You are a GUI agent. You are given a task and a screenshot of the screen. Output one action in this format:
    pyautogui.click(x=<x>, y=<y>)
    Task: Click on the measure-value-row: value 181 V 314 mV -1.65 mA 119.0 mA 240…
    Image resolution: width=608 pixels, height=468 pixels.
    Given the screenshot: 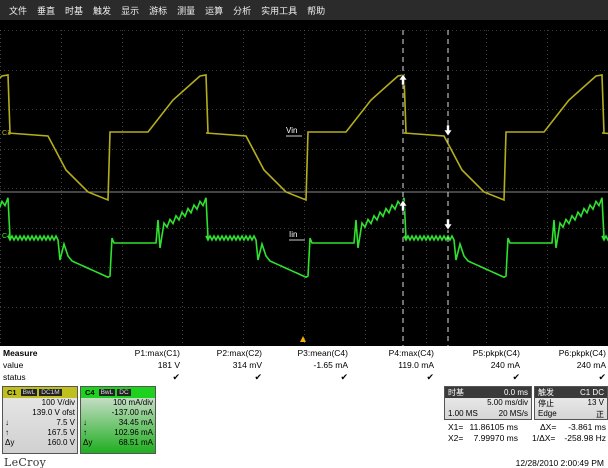 What is the action you would take?
    pyautogui.click(x=304, y=366)
    